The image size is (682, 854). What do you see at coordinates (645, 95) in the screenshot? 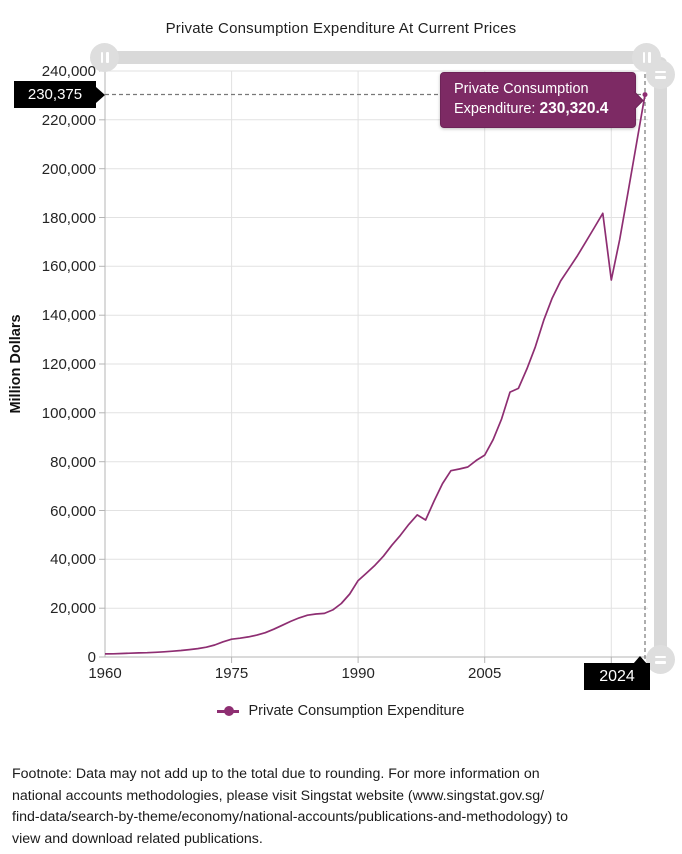
I see `series-end-point` at bounding box center [645, 95].